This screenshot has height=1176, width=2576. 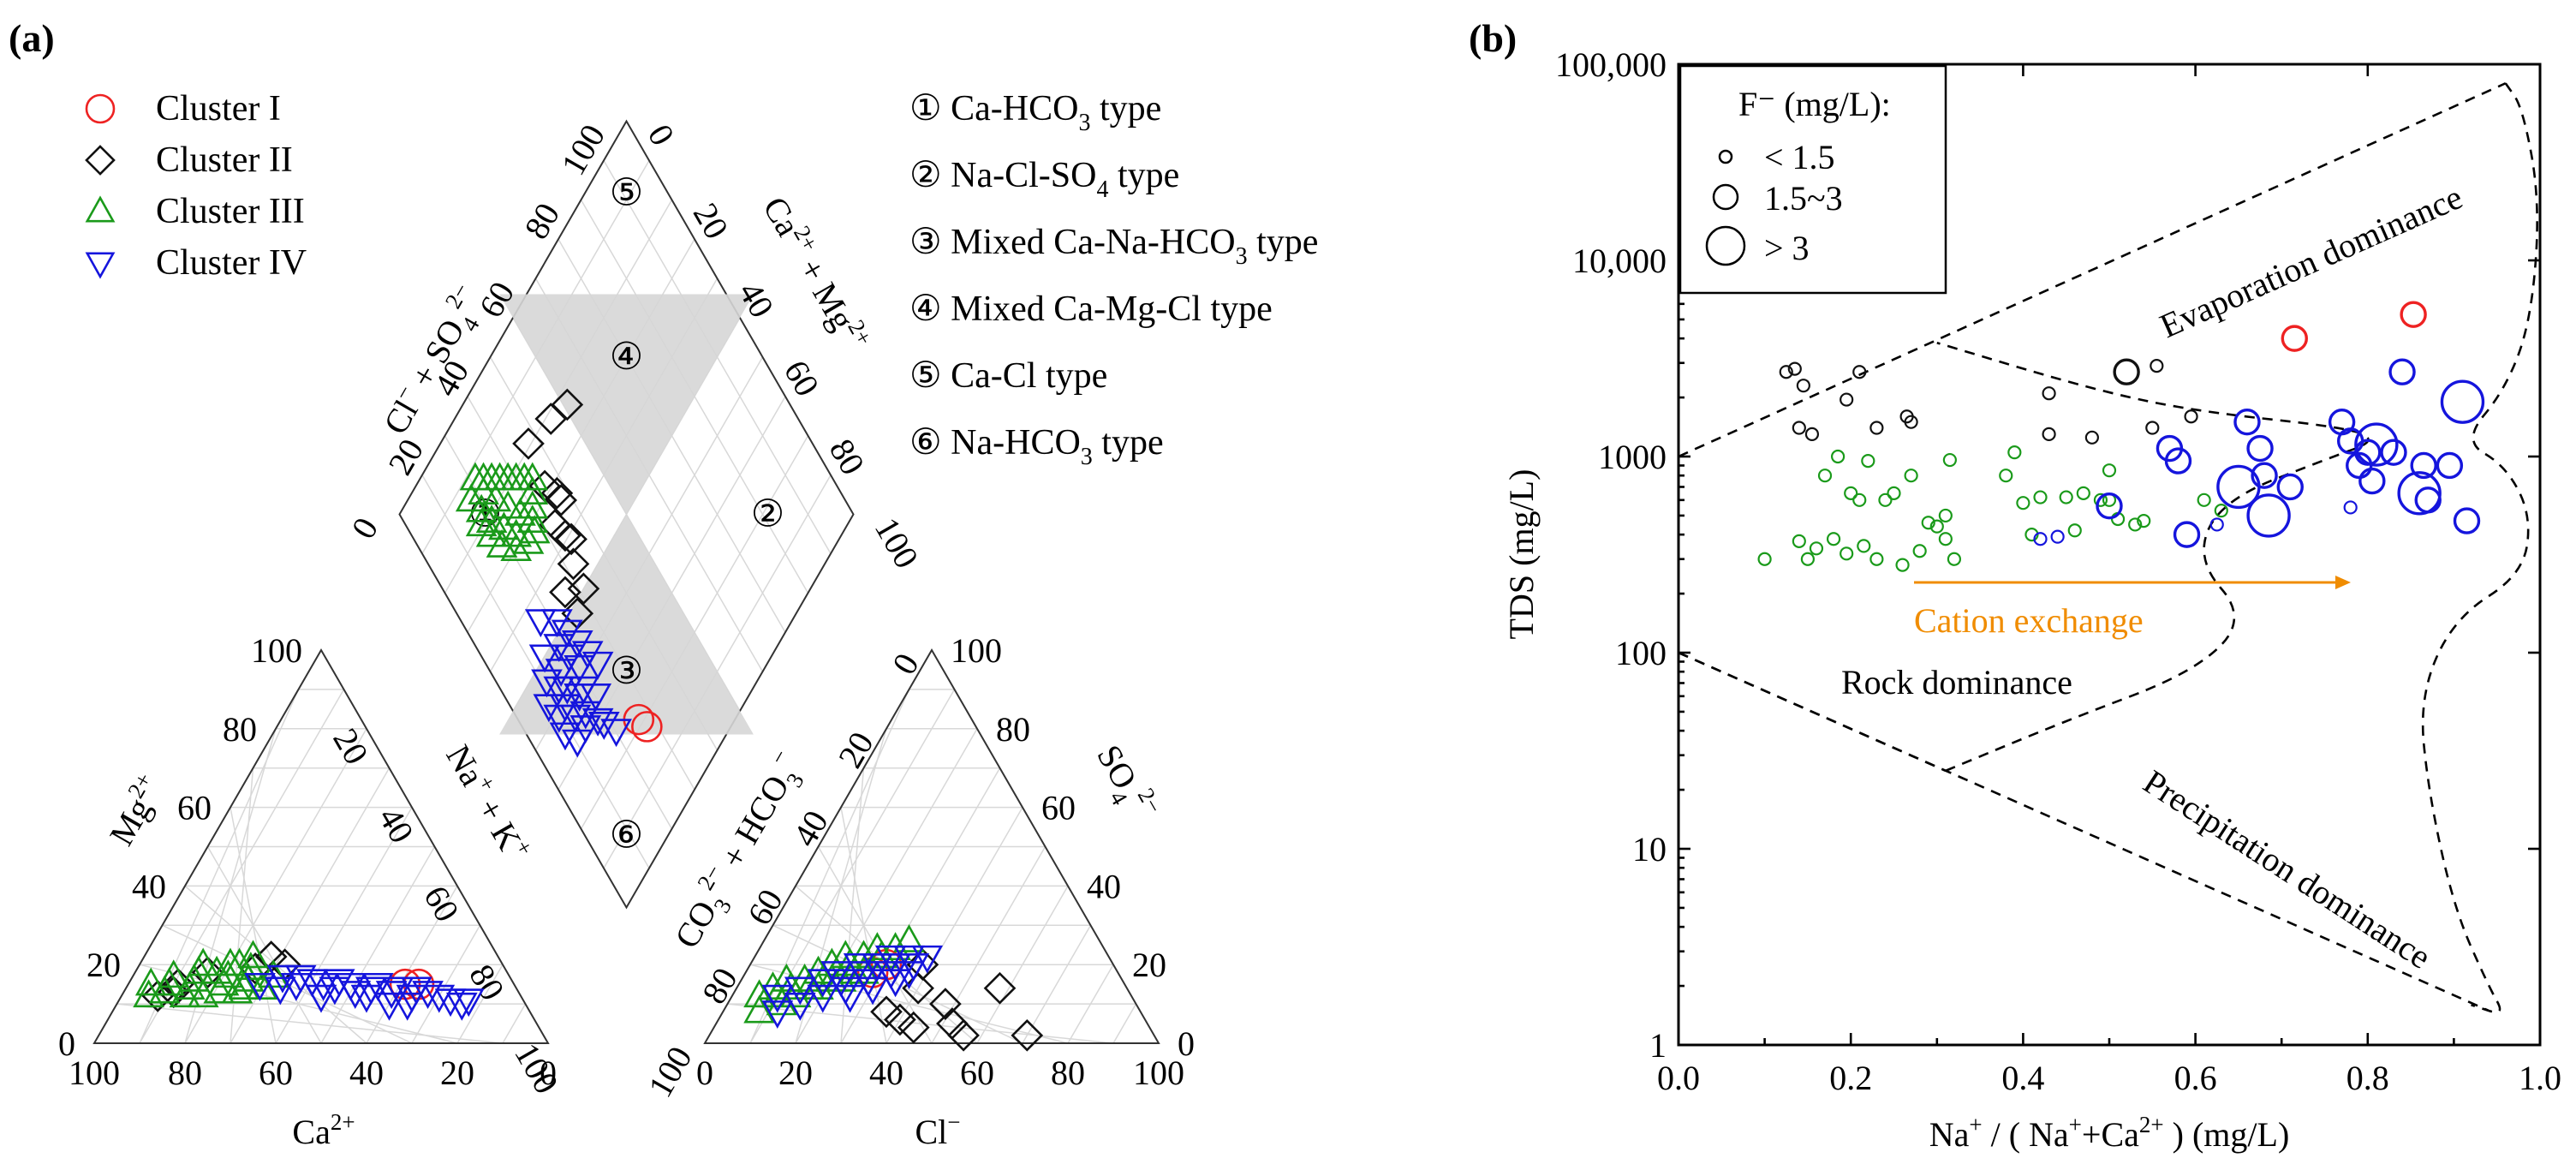 I want to click on legend-title: F⁻ (mg/L):, so click(x=1814, y=104).